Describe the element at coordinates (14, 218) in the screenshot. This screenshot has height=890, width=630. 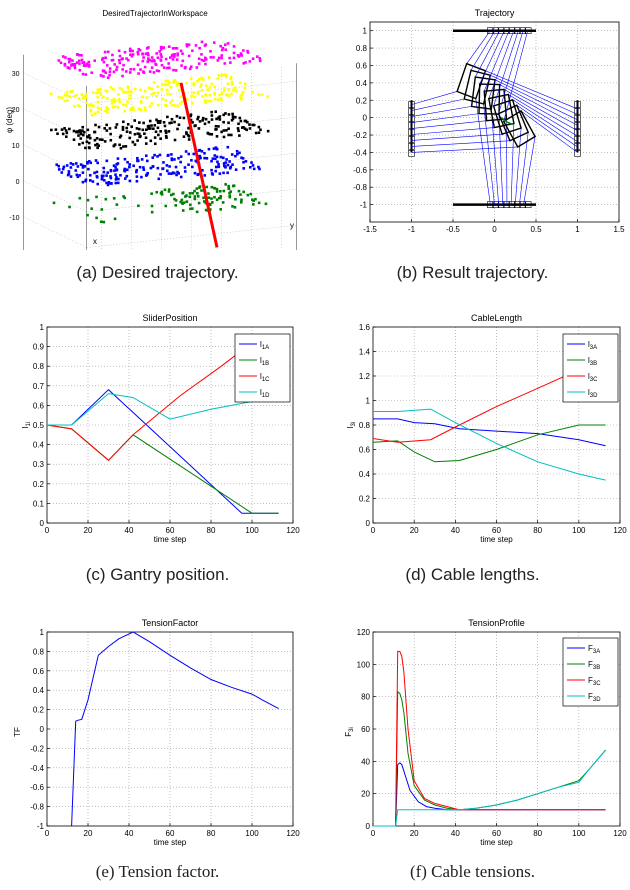
I see `z-tick-label: -10` at that location.